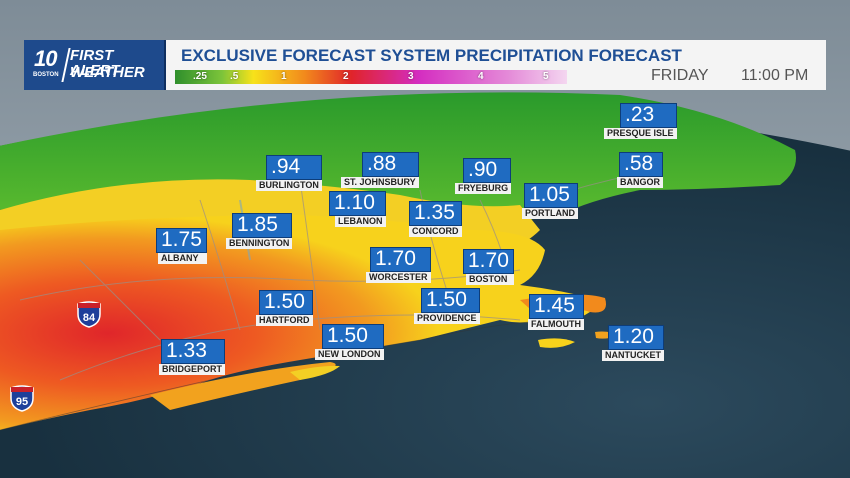  I want to click on city-marker-new-london: 1.50 NEW LONDON, so click(349, 342).